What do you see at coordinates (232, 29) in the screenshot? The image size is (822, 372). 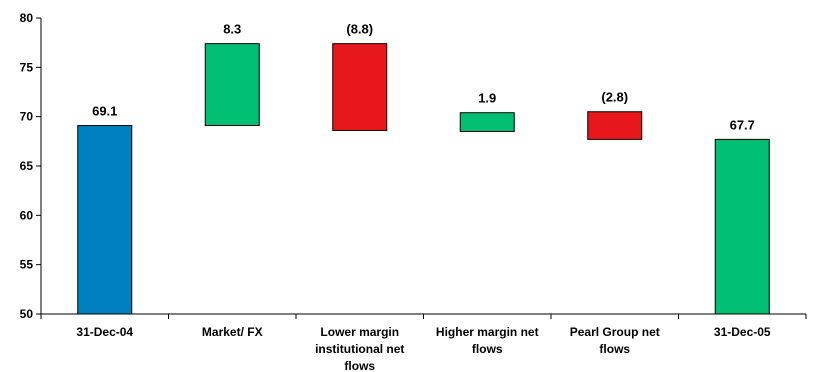 I see `data-label: 8.3` at bounding box center [232, 29].